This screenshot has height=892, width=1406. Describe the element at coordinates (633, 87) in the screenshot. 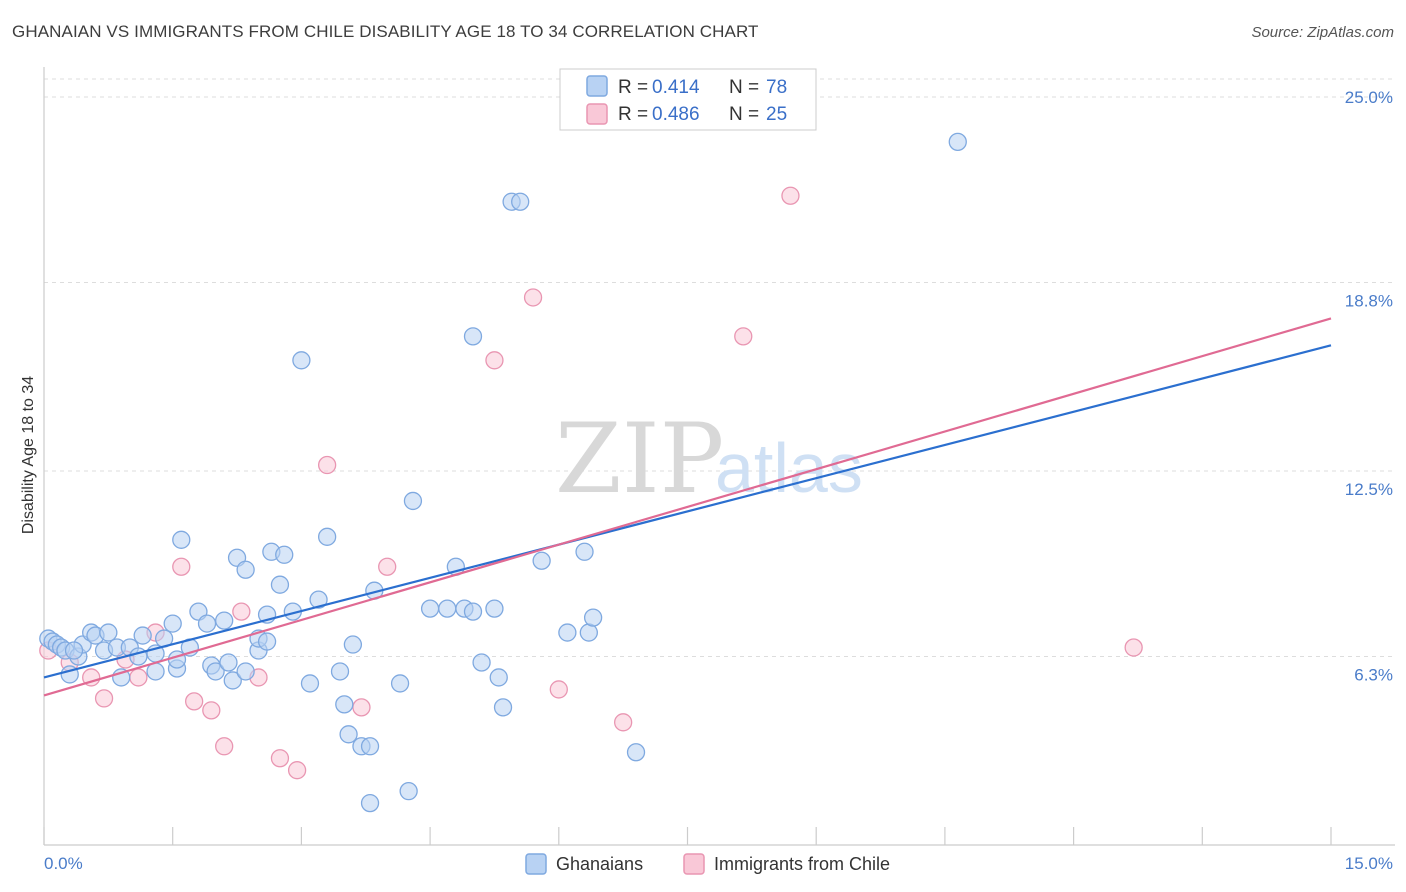

I see `legend-r-label-1: R =` at that location.